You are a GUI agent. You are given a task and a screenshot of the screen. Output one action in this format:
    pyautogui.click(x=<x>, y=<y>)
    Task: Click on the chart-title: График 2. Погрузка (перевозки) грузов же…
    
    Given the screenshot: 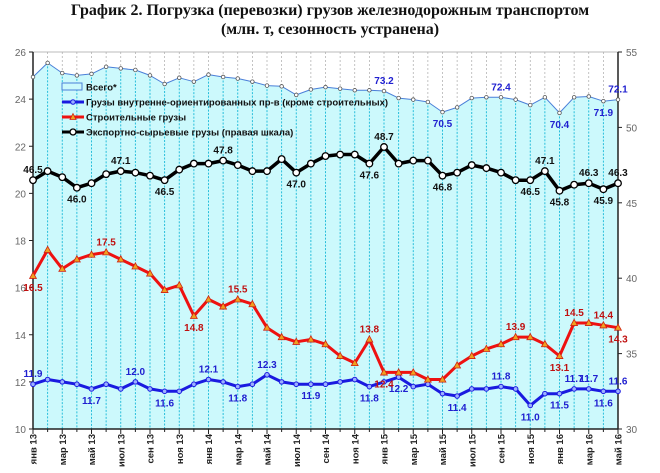 What is the action you would take?
    pyautogui.click(x=330, y=10)
    